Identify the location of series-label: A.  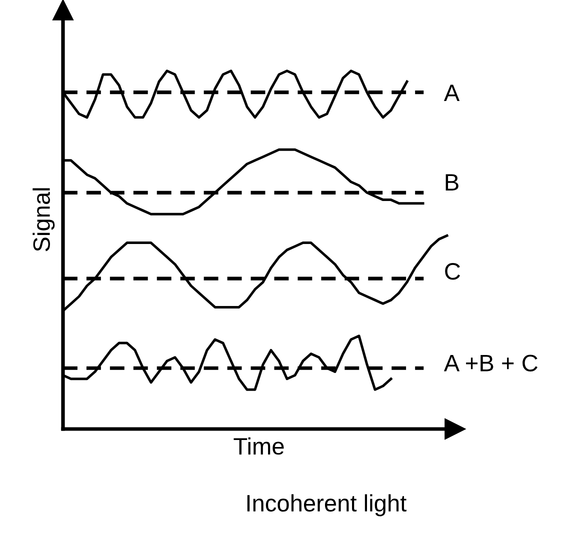
(452, 92).